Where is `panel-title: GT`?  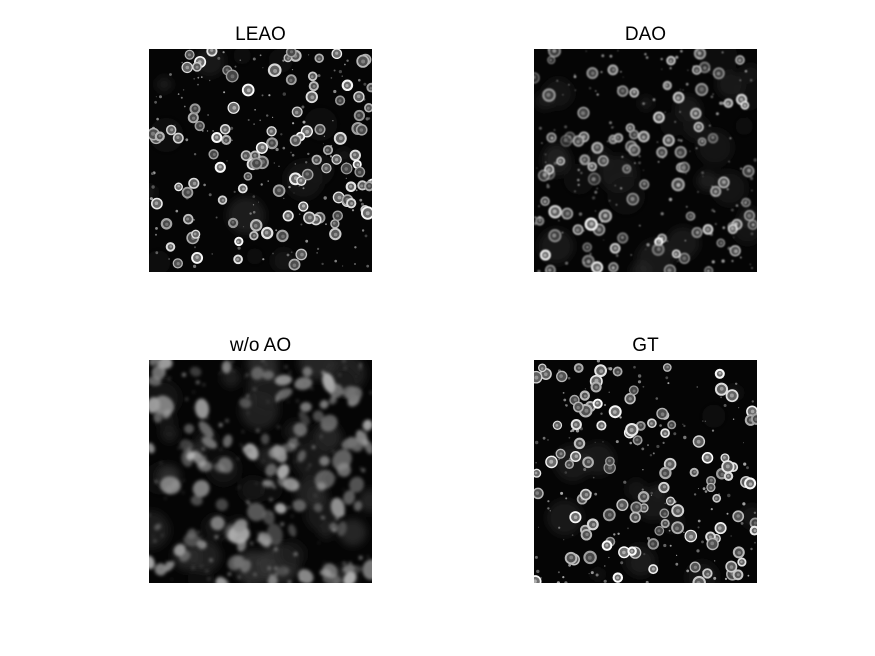
panel-title: GT is located at coordinates (645, 345).